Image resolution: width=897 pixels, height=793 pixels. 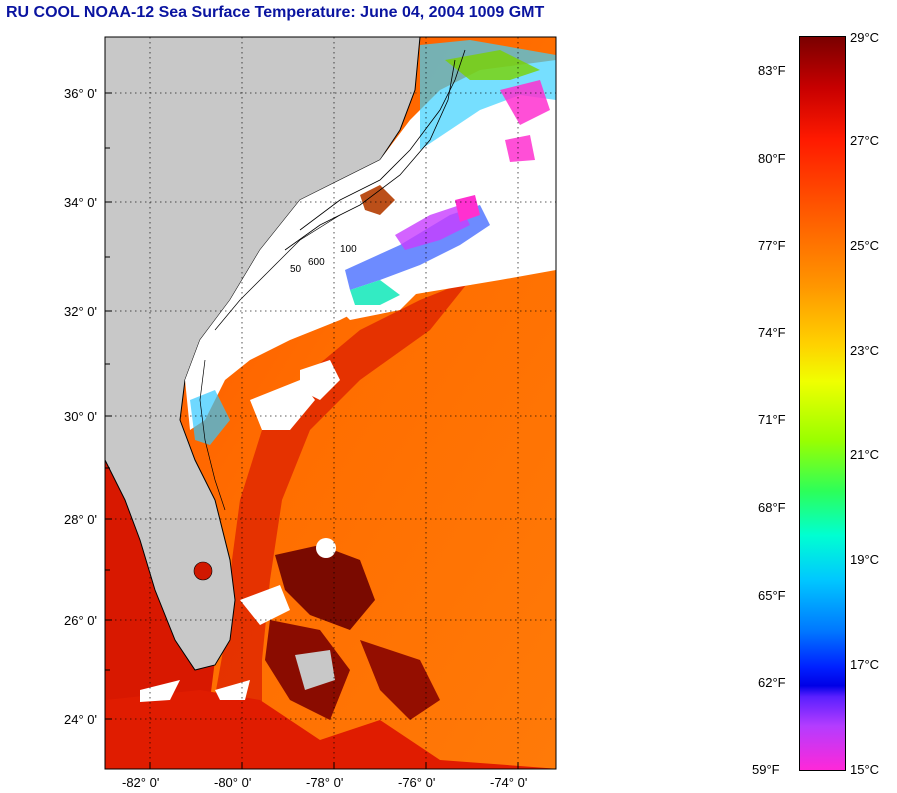 What do you see at coordinates (203, 571) in the screenshot?
I see `lake-okeechobee` at bounding box center [203, 571].